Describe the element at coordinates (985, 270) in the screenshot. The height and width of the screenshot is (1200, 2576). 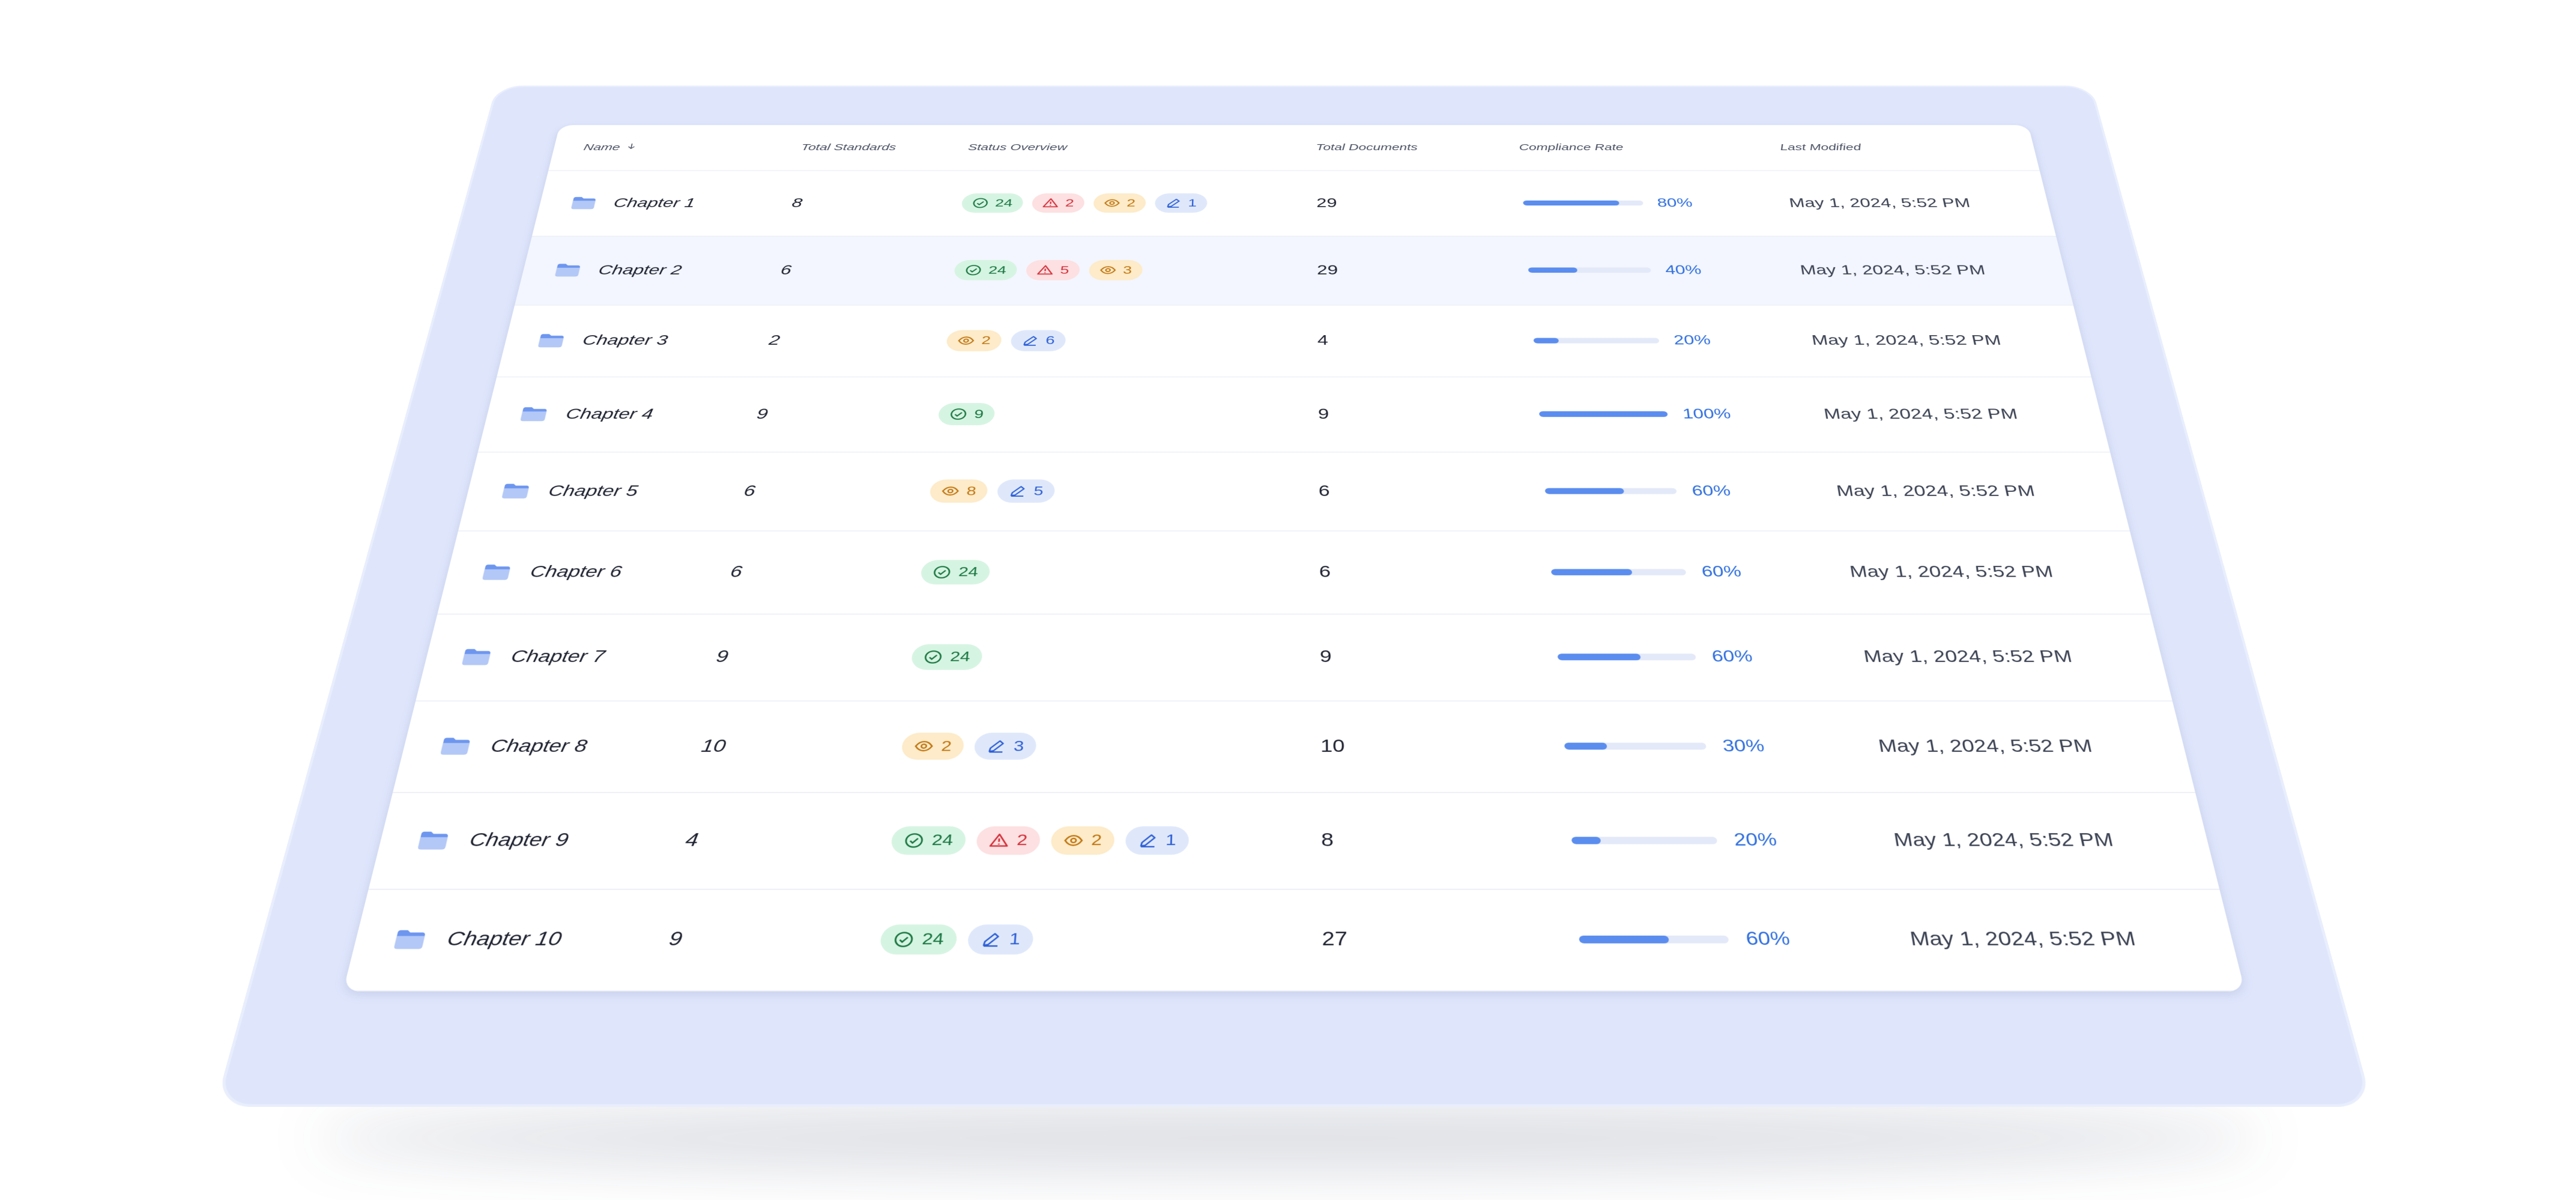
I see `status-badge: 24` at that location.